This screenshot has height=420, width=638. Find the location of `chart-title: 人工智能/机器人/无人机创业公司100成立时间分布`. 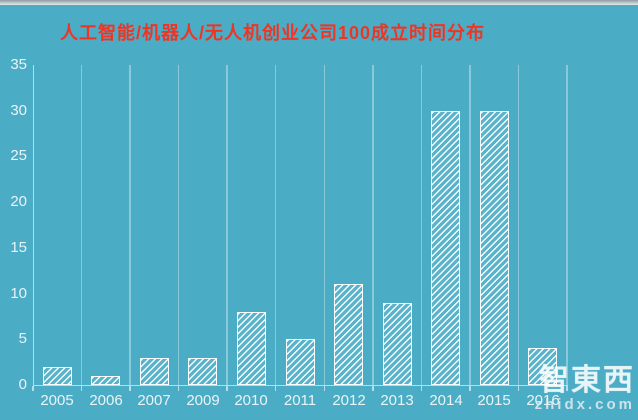

chart-title: 人工智能/机器人/无人机创业公司100成立时间分布 is located at coordinates (273, 33).